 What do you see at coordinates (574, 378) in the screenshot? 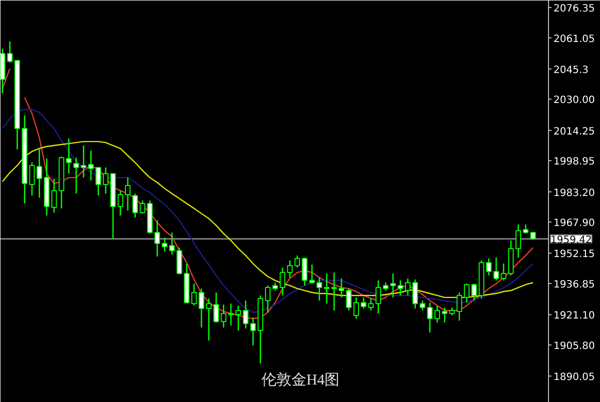
I see `y-tick-label: 1890.05` at bounding box center [574, 378].